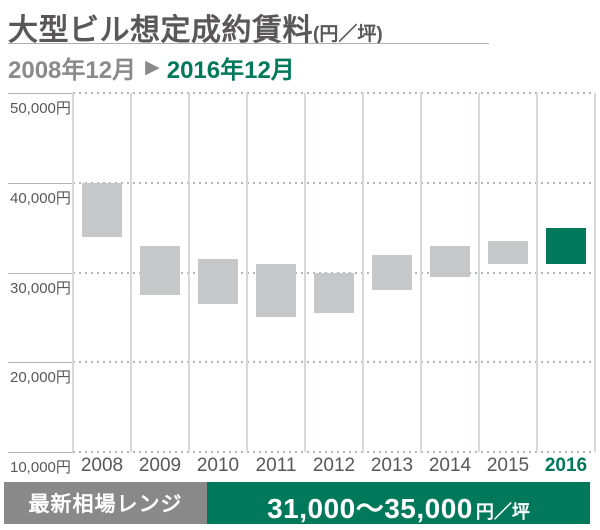 This screenshot has height=530, width=600. I want to click on latest-range-label: 最新相場レンジ, so click(105, 504).